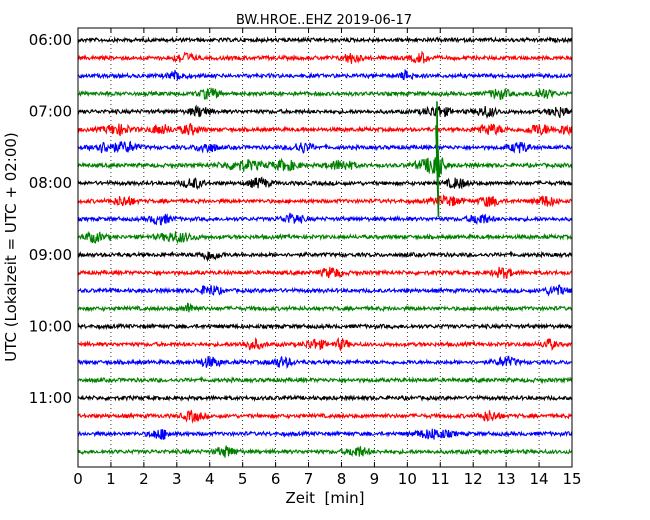 This screenshot has height=520, width=650. What do you see at coordinates (324, 20) in the screenshot?
I see `chart-title: BW.HROE..EHZ 2019-06-17` at bounding box center [324, 20].